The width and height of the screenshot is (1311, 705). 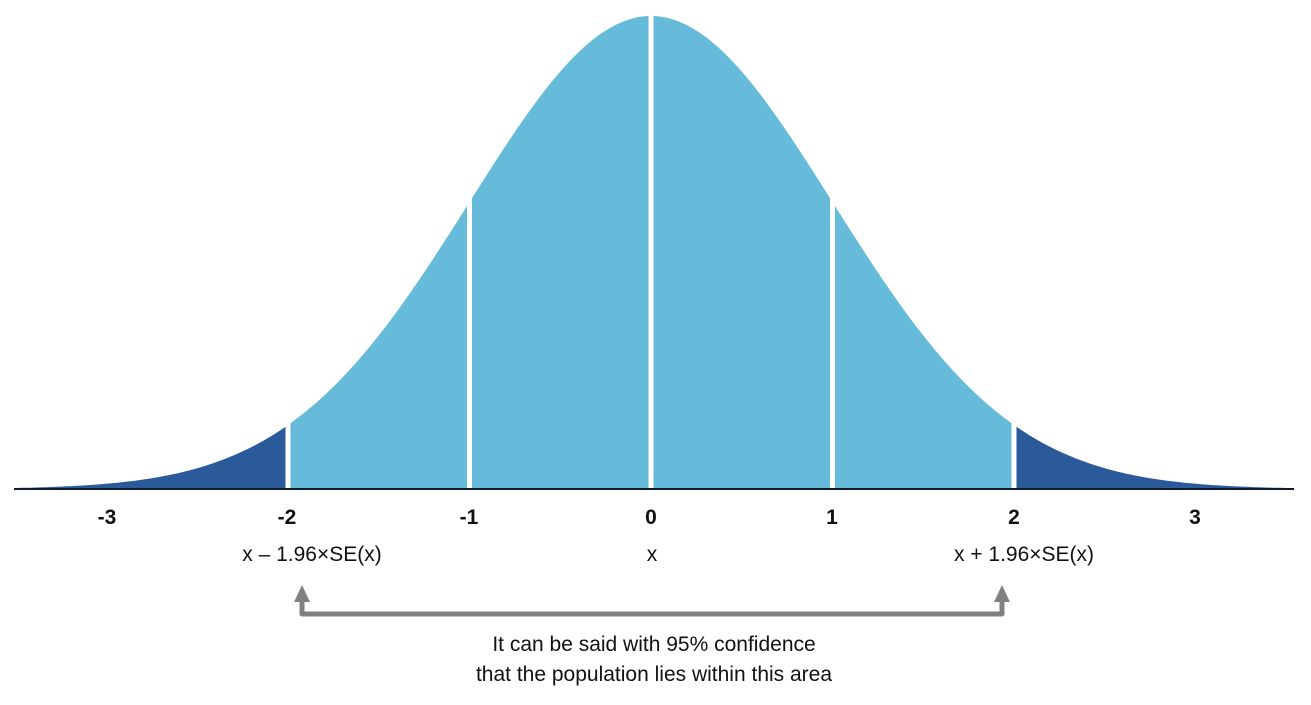 What do you see at coordinates (654, 644) in the screenshot?
I see `caption-line-1: It can be said with 95% confidence` at bounding box center [654, 644].